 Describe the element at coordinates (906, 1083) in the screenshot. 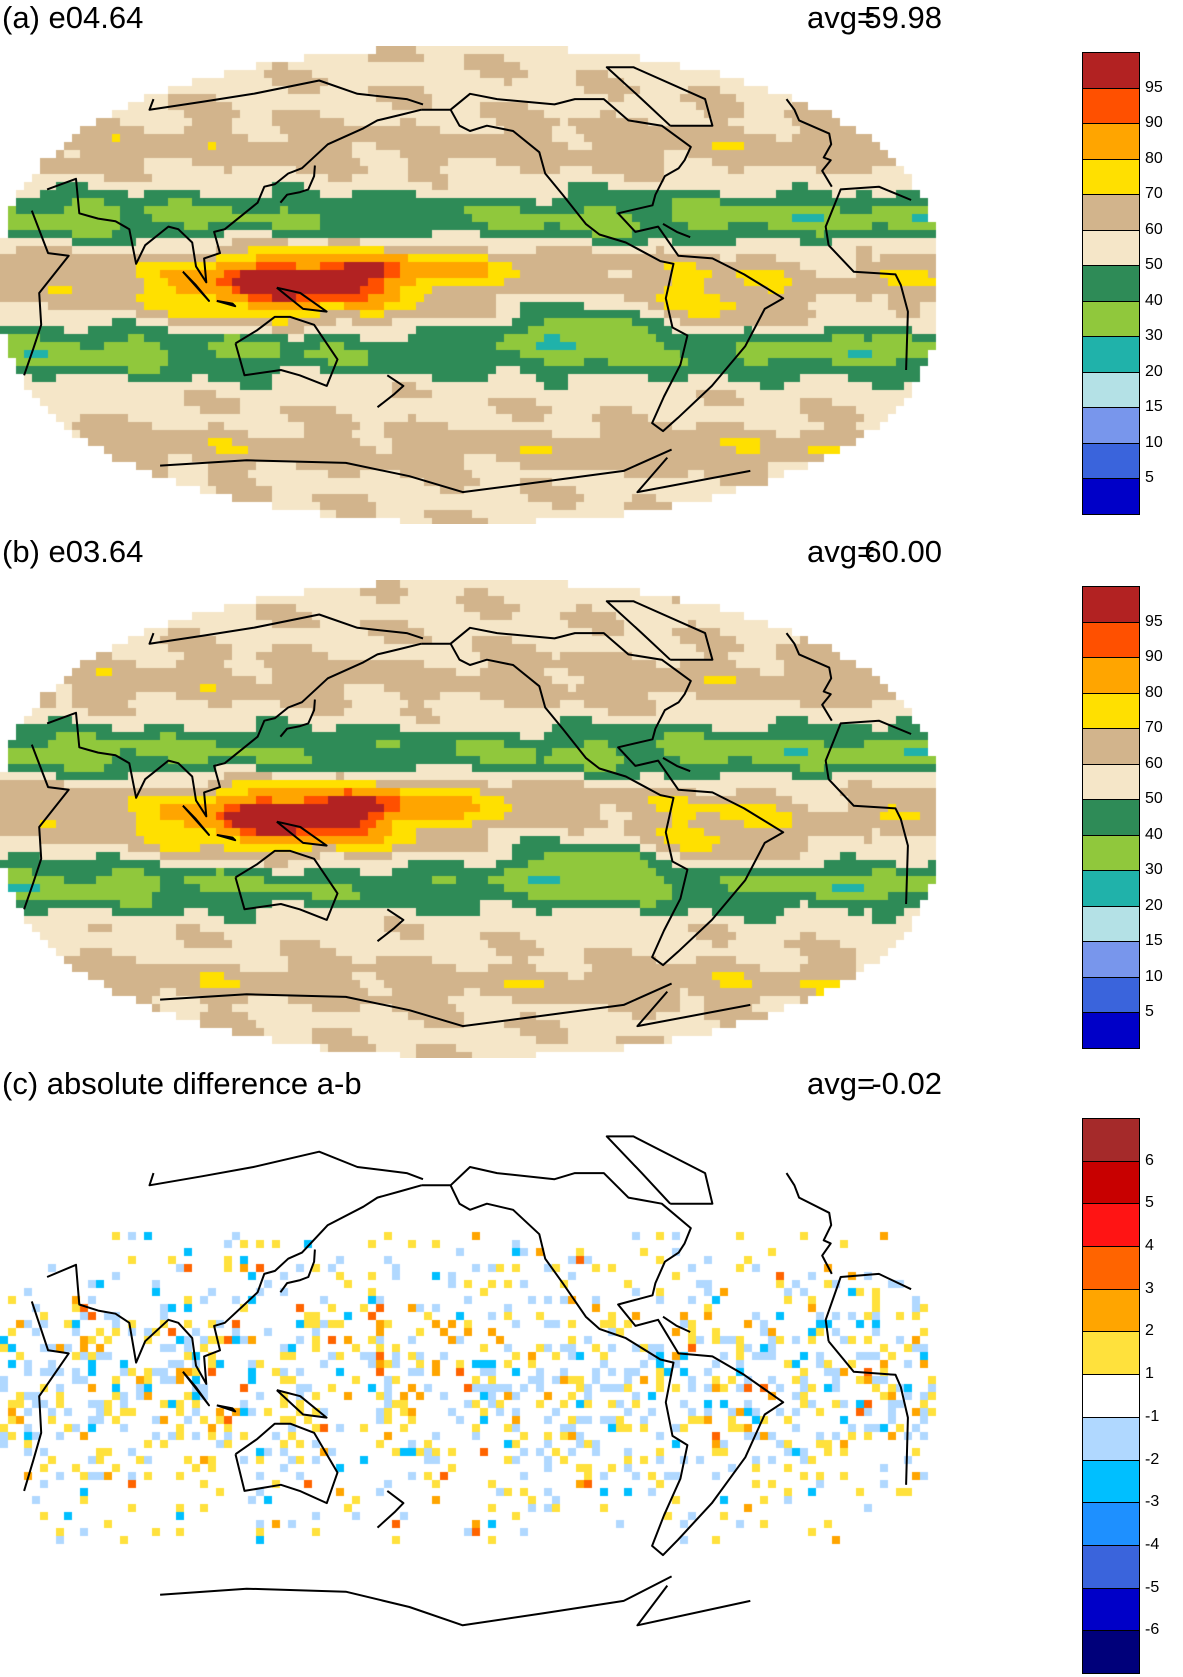

I see `average-value: -0.02` at that location.